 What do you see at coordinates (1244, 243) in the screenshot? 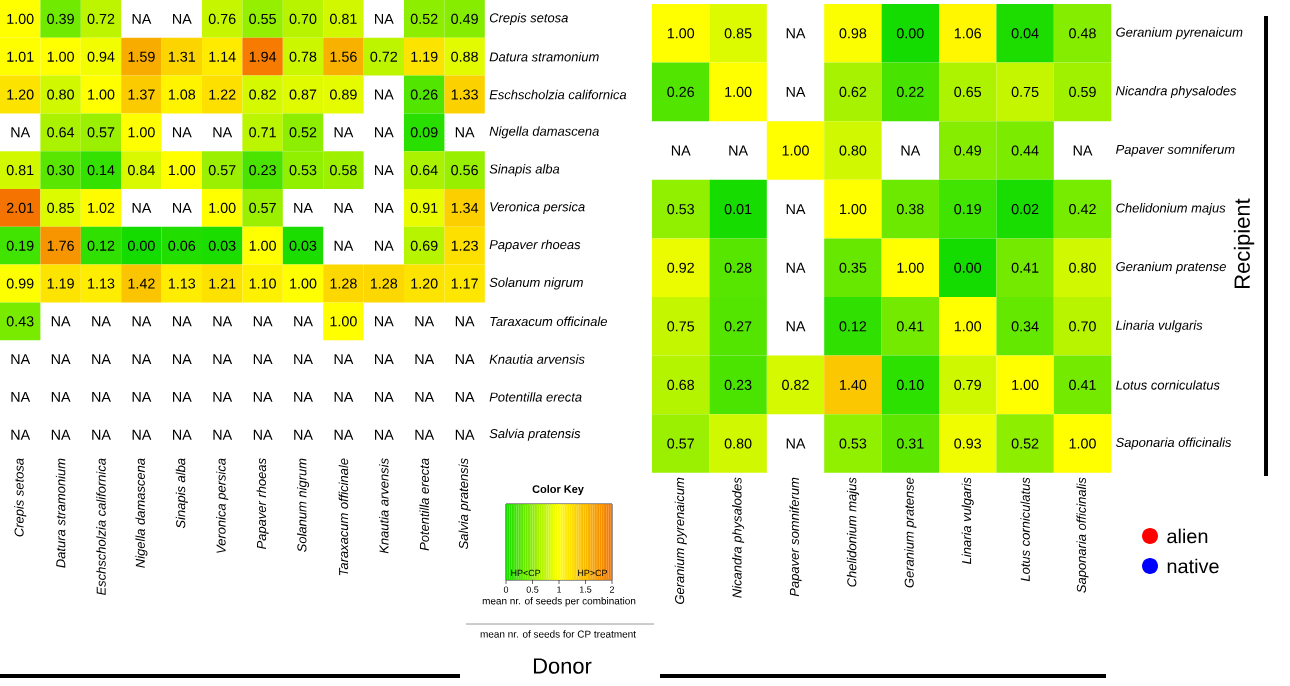
I see `y-axis-title: Recipient` at bounding box center [1244, 243].